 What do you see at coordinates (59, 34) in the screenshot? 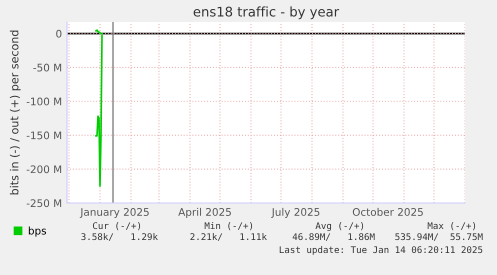
I see `y-tick-label: 0` at bounding box center [59, 34].